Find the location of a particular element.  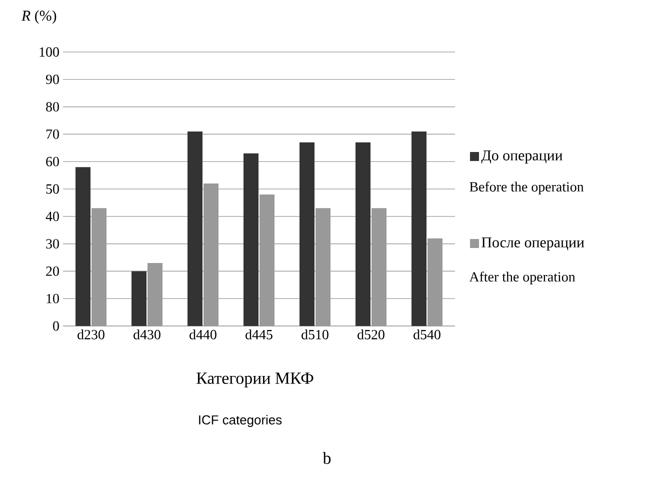

text: After the operation is located at coordinates (522, 278).